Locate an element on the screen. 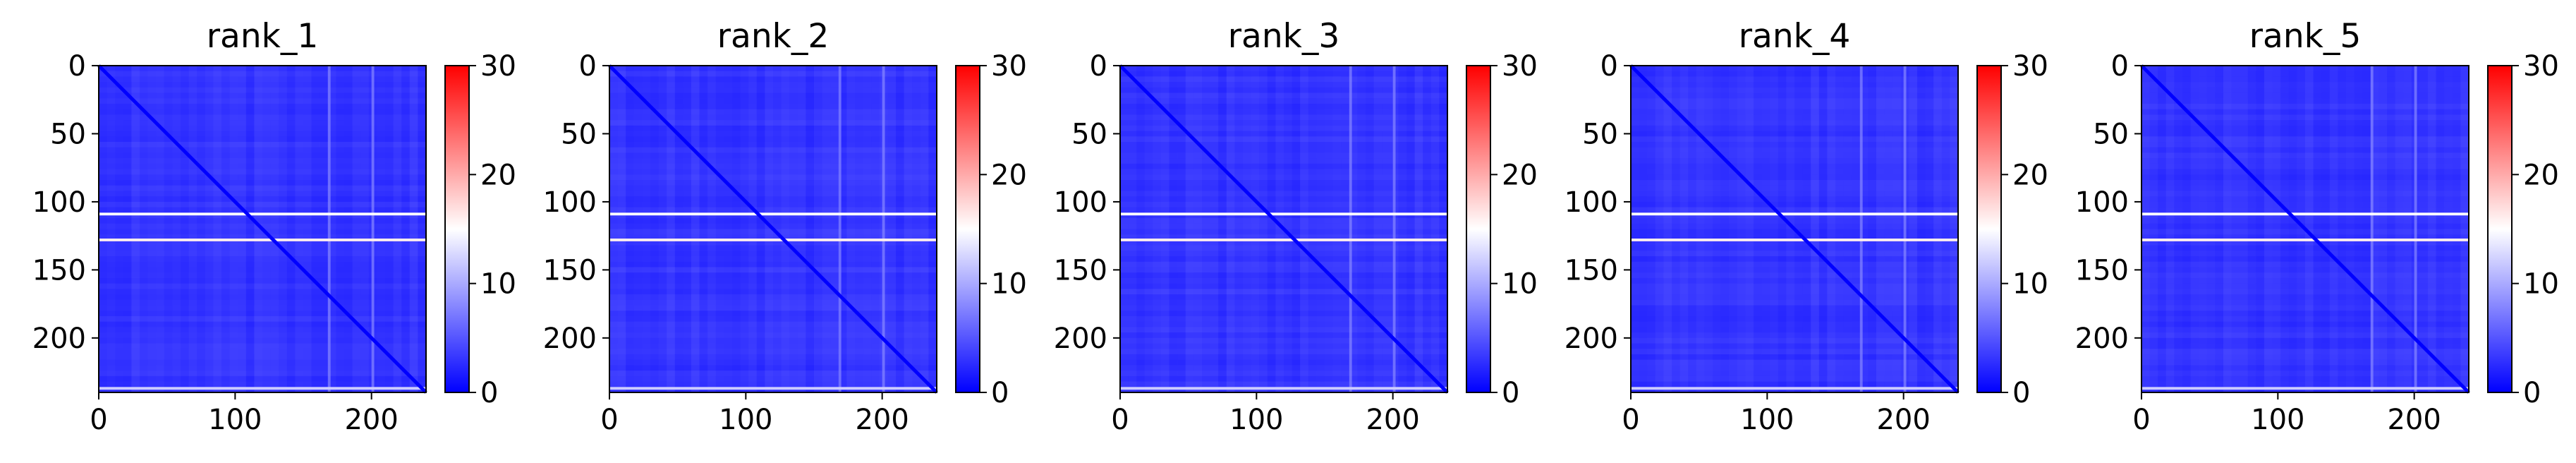  heatmap-texture is located at coordinates (773, 229).